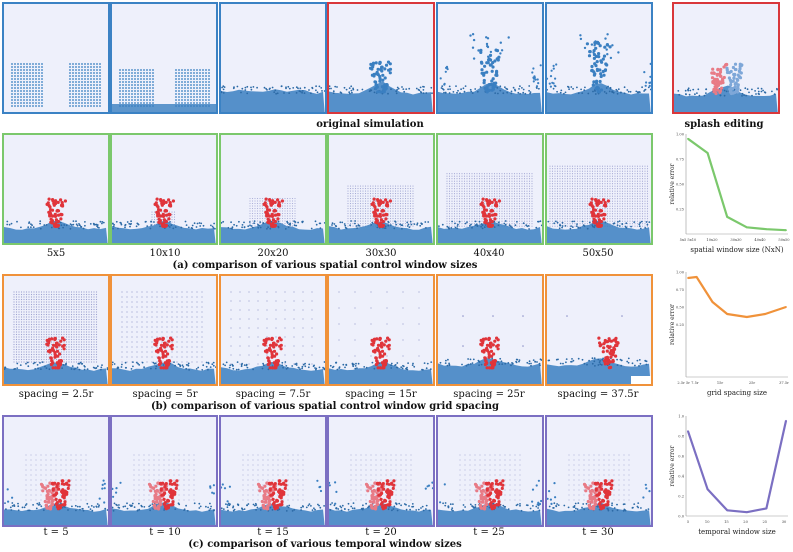  I want to click on x-tick-label: 30x30, so click(736, 240).